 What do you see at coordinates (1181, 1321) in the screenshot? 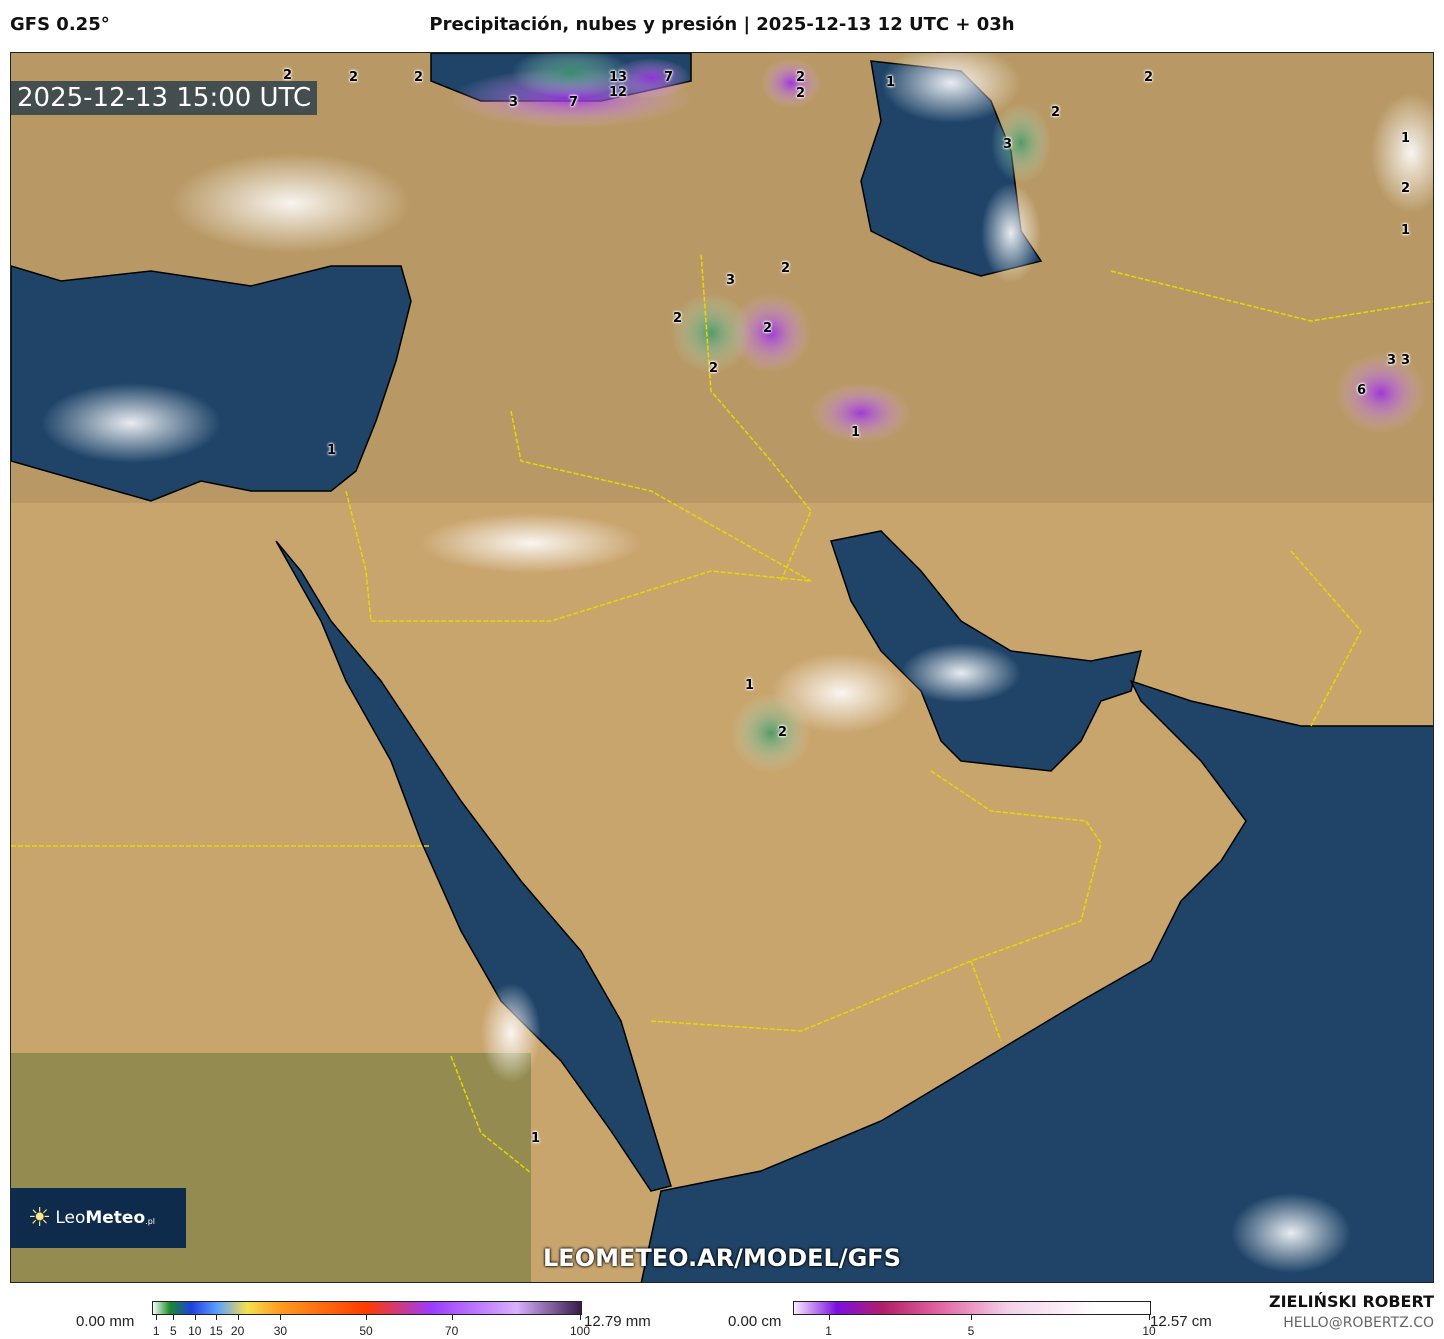
I see `snow-legend-max: 12.57 cm` at bounding box center [1181, 1321].